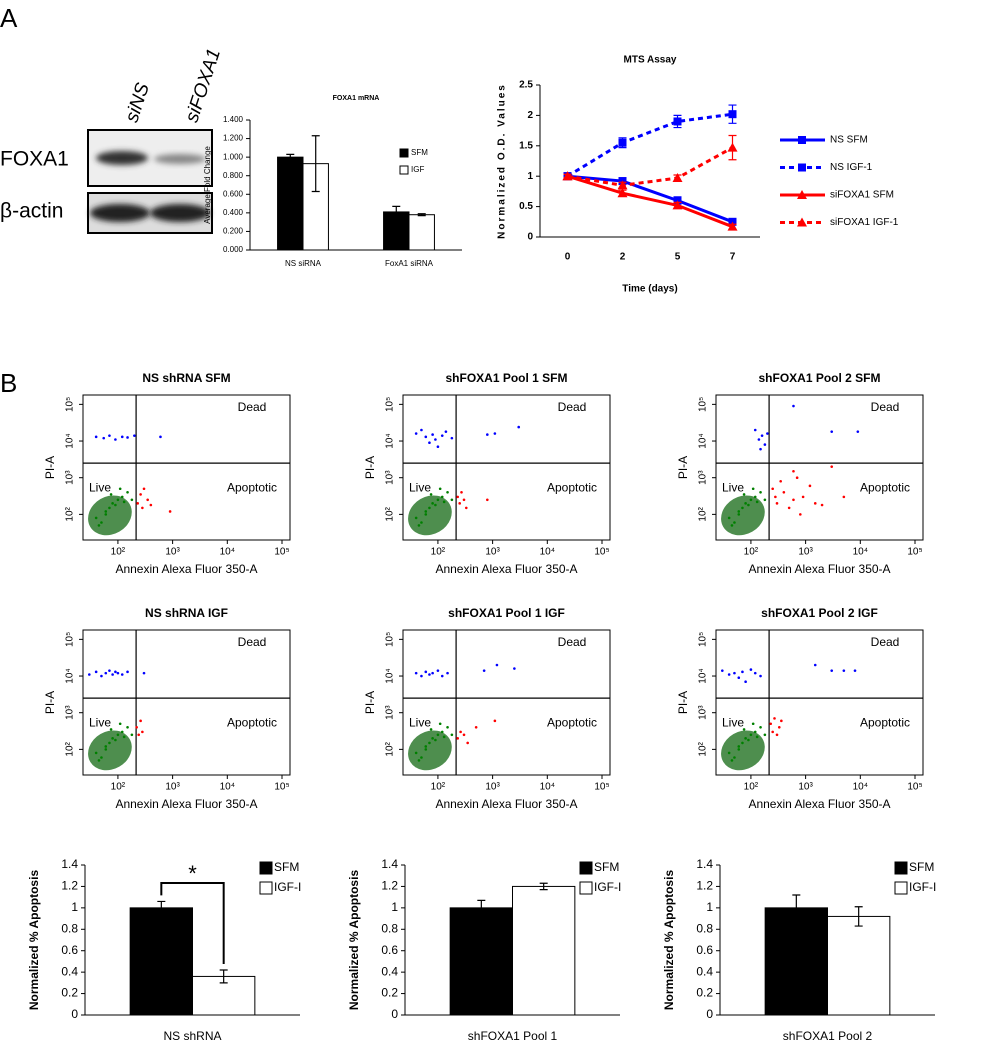 The width and height of the screenshot is (981, 1050). I want to click on x-tick-label: 10⁴, so click(227, 552).